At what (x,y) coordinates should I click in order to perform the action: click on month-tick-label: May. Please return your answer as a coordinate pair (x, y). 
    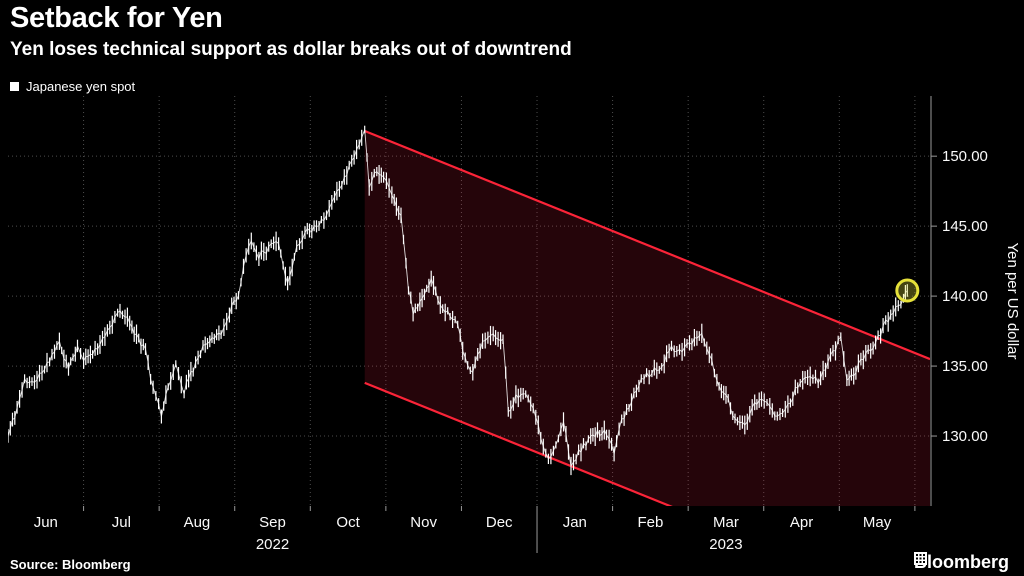
    Looking at the image, I should click on (877, 522).